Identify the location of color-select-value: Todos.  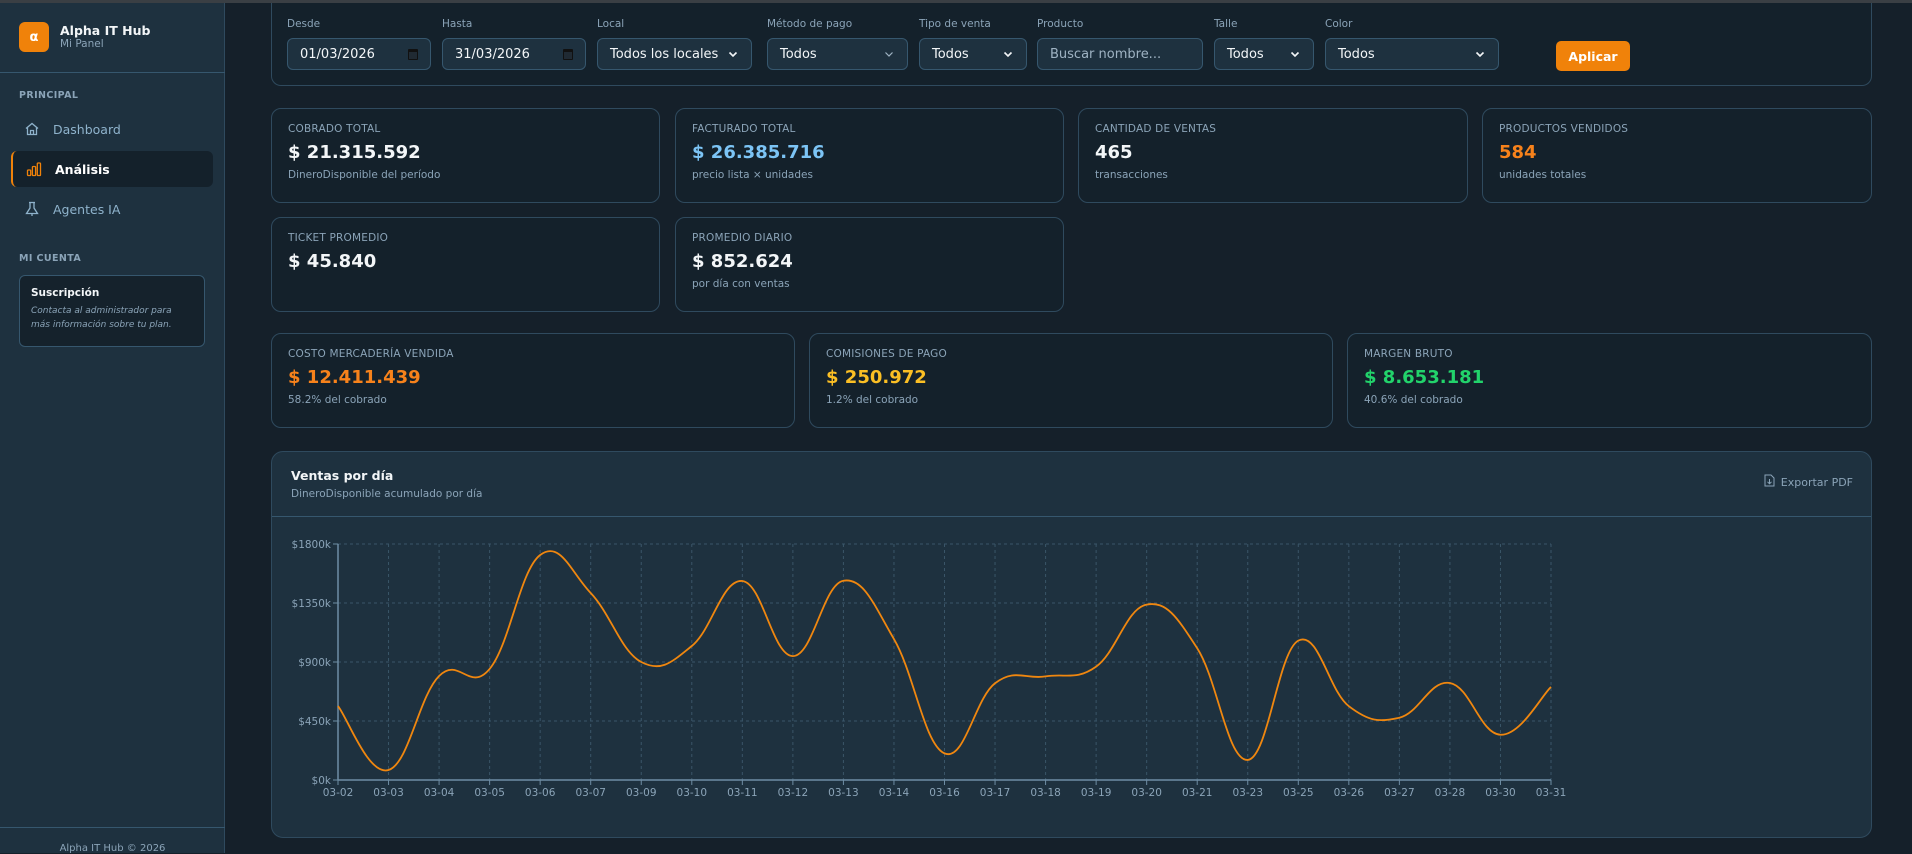
(1356, 54).